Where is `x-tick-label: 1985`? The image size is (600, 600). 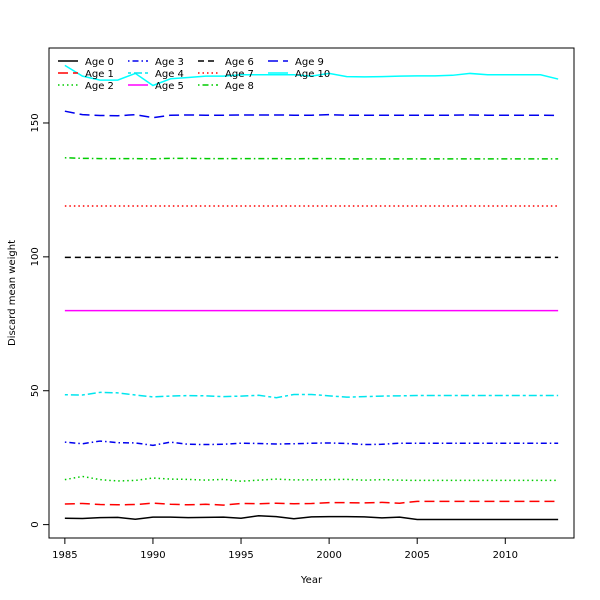 x-tick-label: 1985 is located at coordinates (64, 555).